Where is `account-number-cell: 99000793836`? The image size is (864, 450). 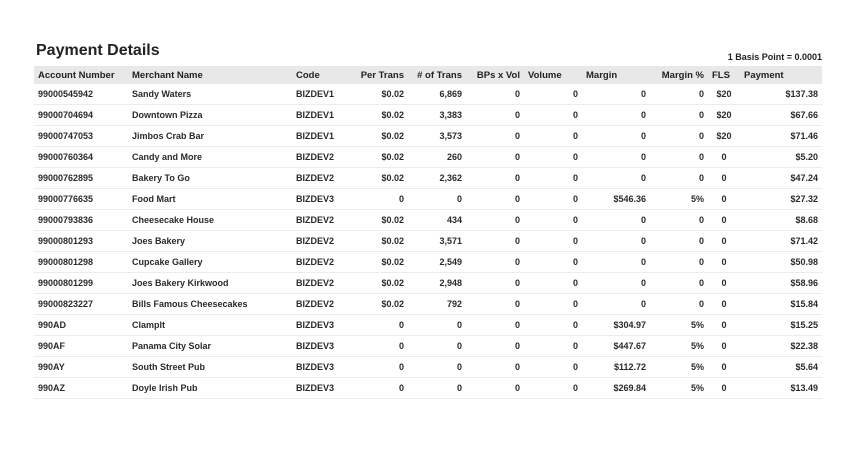 account-number-cell: 99000793836 is located at coordinates (81, 220).